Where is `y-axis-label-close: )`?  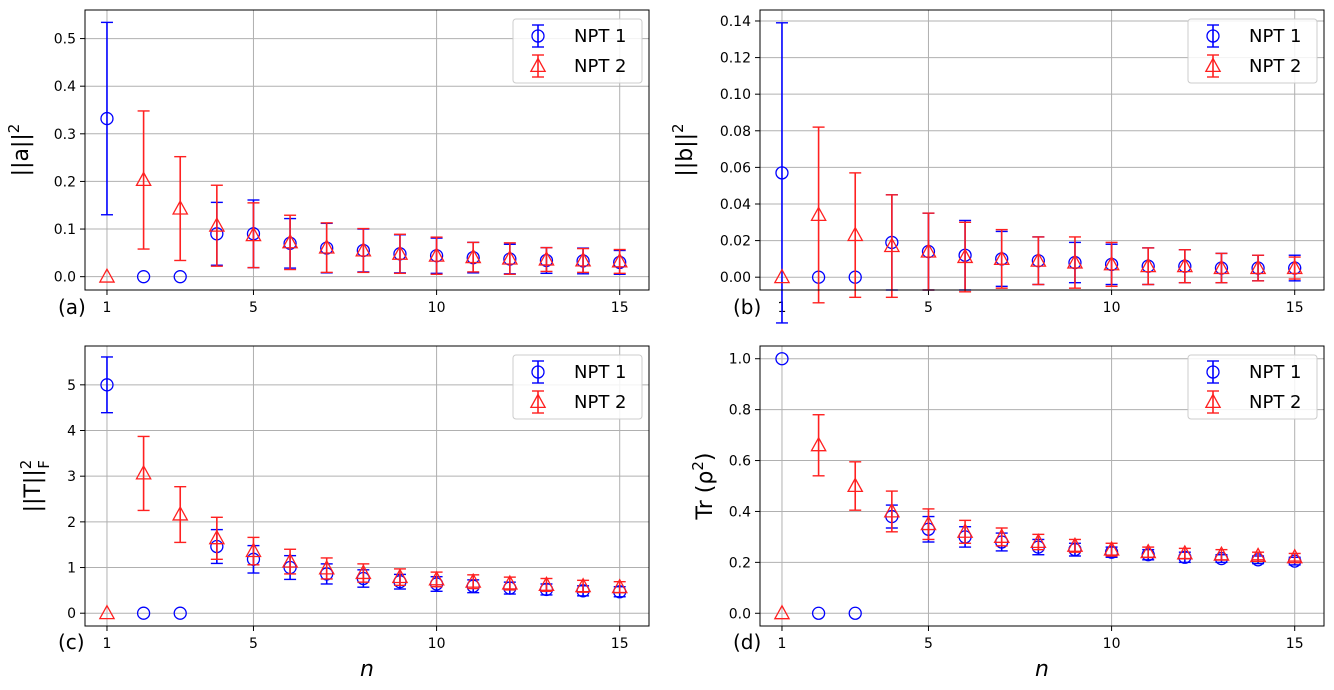 y-axis-label-close: ) is located at coordinates (705, 457).